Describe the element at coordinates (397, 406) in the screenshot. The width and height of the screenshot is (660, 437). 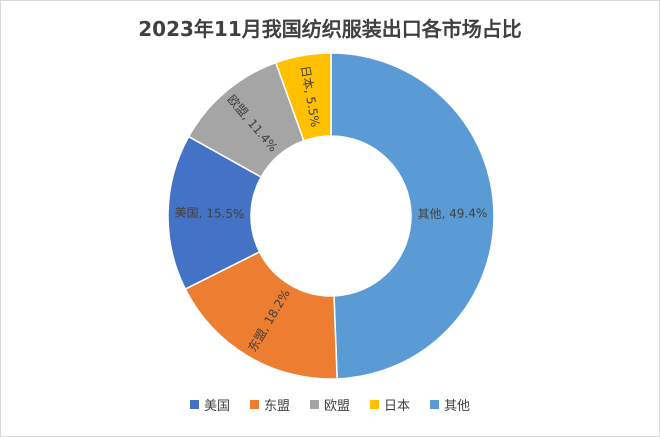
I see `legend-label: 日本` at that location.